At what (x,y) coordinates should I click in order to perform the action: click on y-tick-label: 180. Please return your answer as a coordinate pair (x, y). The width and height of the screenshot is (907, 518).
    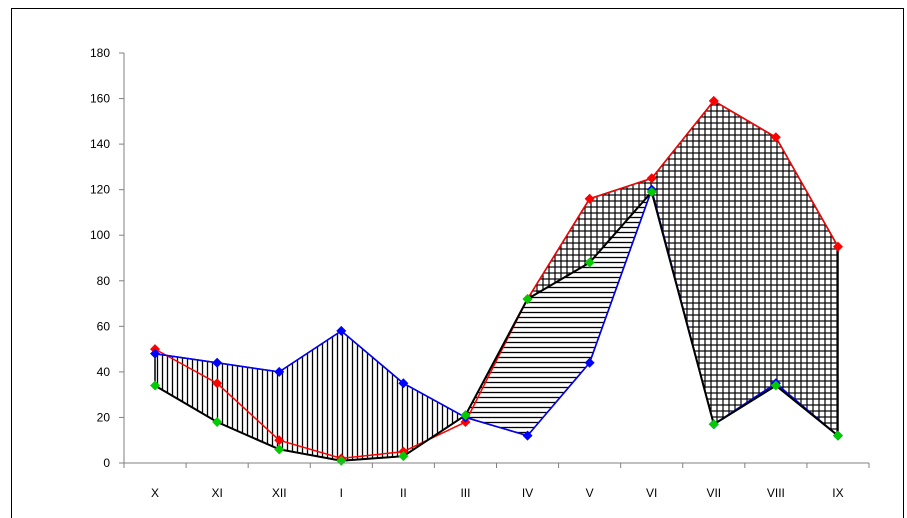
    Looking at the image, I should click on (100, 53).